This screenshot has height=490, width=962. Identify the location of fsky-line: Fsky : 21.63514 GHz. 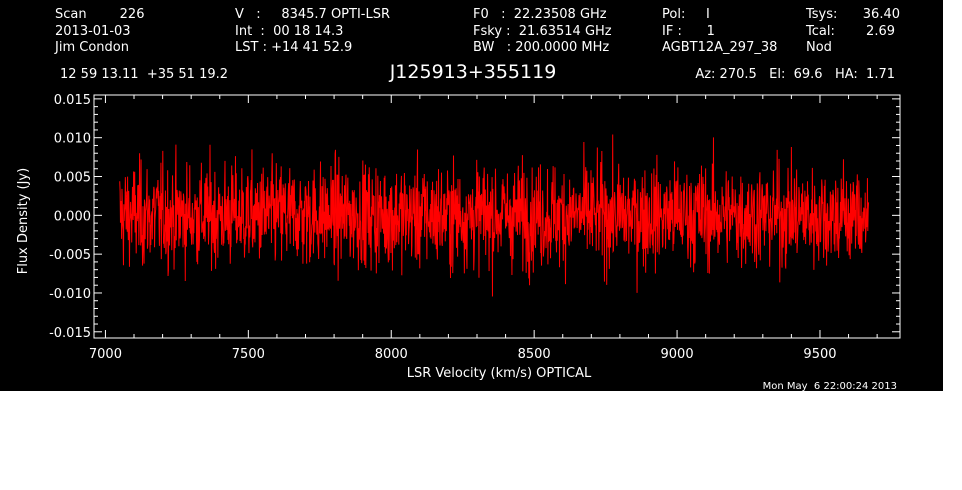
(542, 31).